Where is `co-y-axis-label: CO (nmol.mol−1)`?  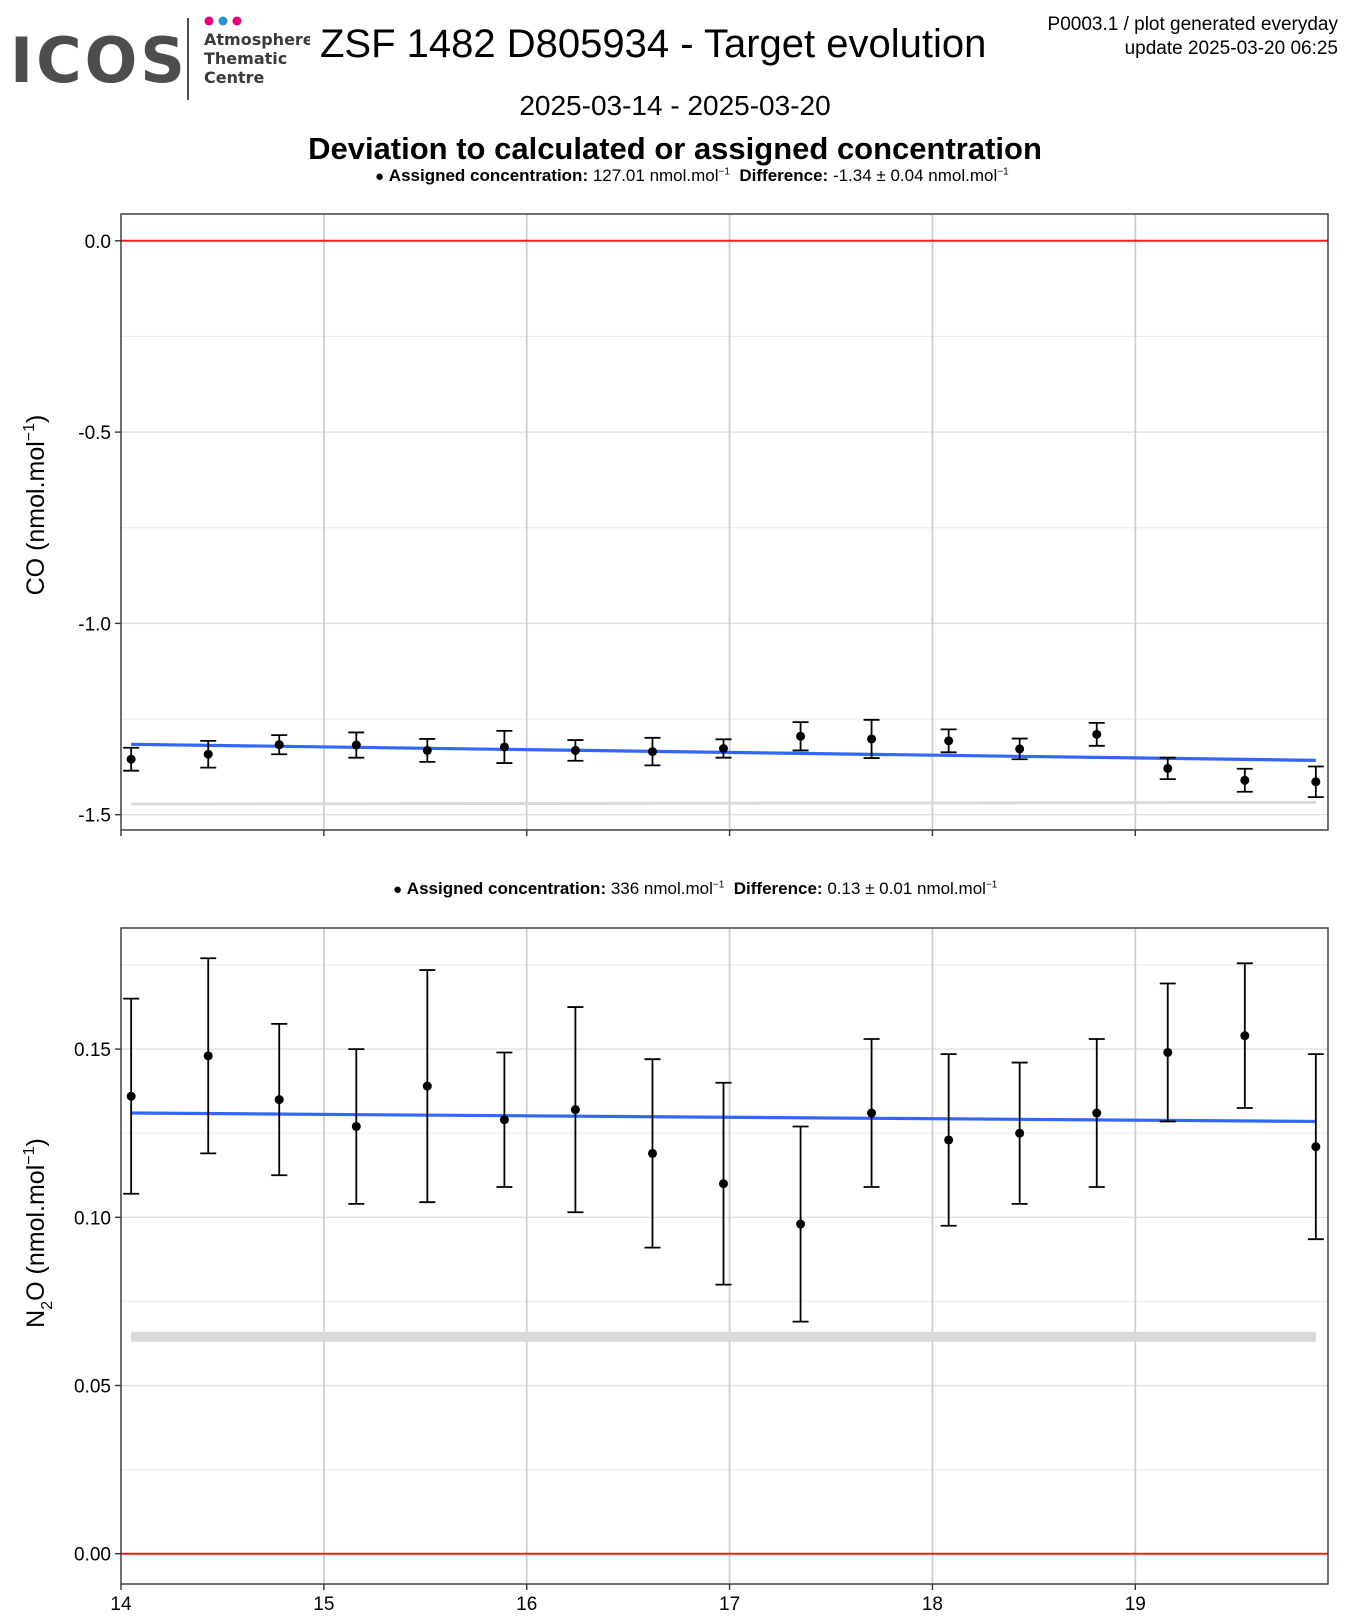 co-y-axis-label: CO (nmol.mol−1) is located at coordinates (35, 505).